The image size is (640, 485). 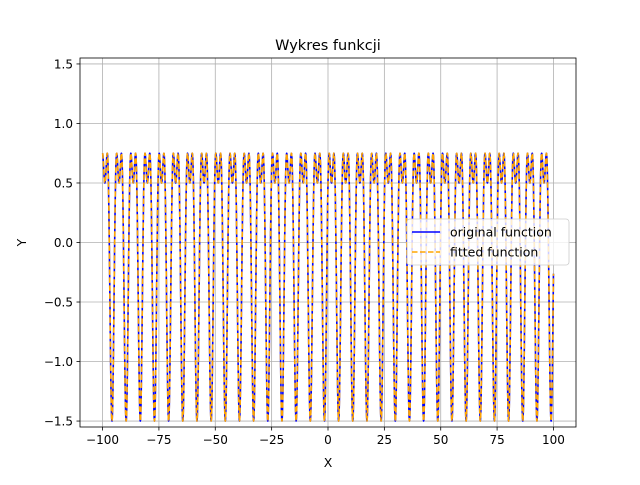 I want to click on y-axis-label: Y, so click(x=21, y=242).